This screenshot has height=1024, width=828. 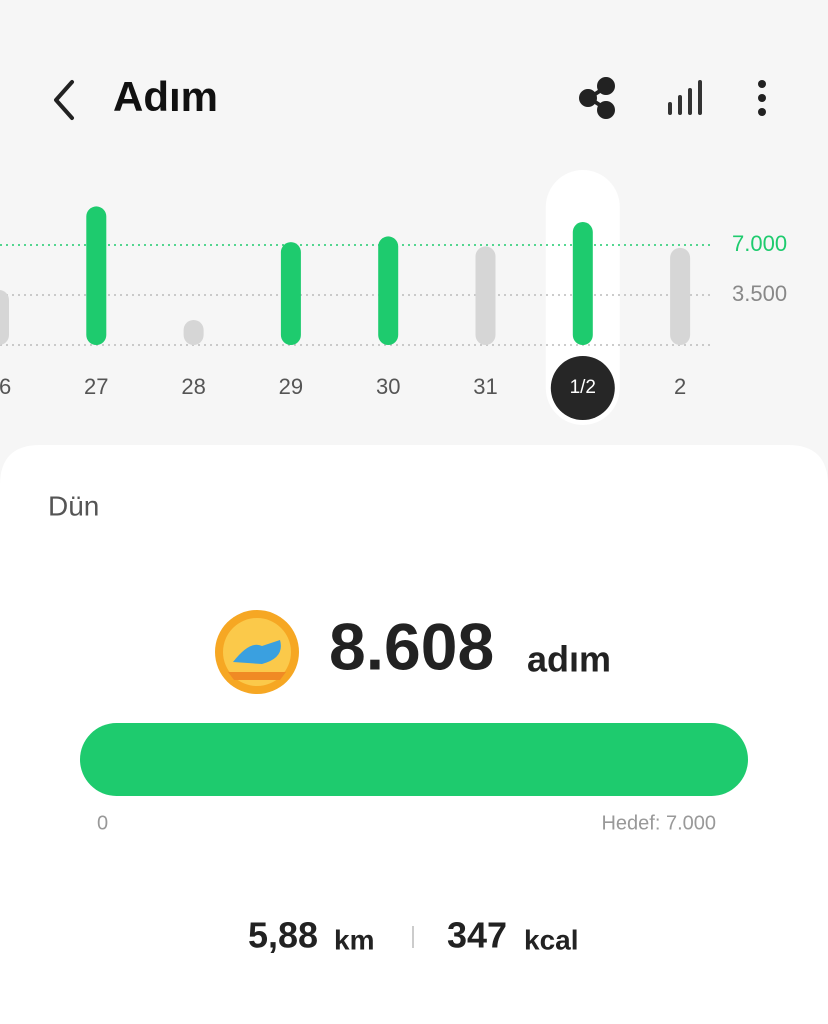 What do you see at coordinates (354, 939) in the screenshot?
I see `distance-unit: km` at bounding box center [354, 939].